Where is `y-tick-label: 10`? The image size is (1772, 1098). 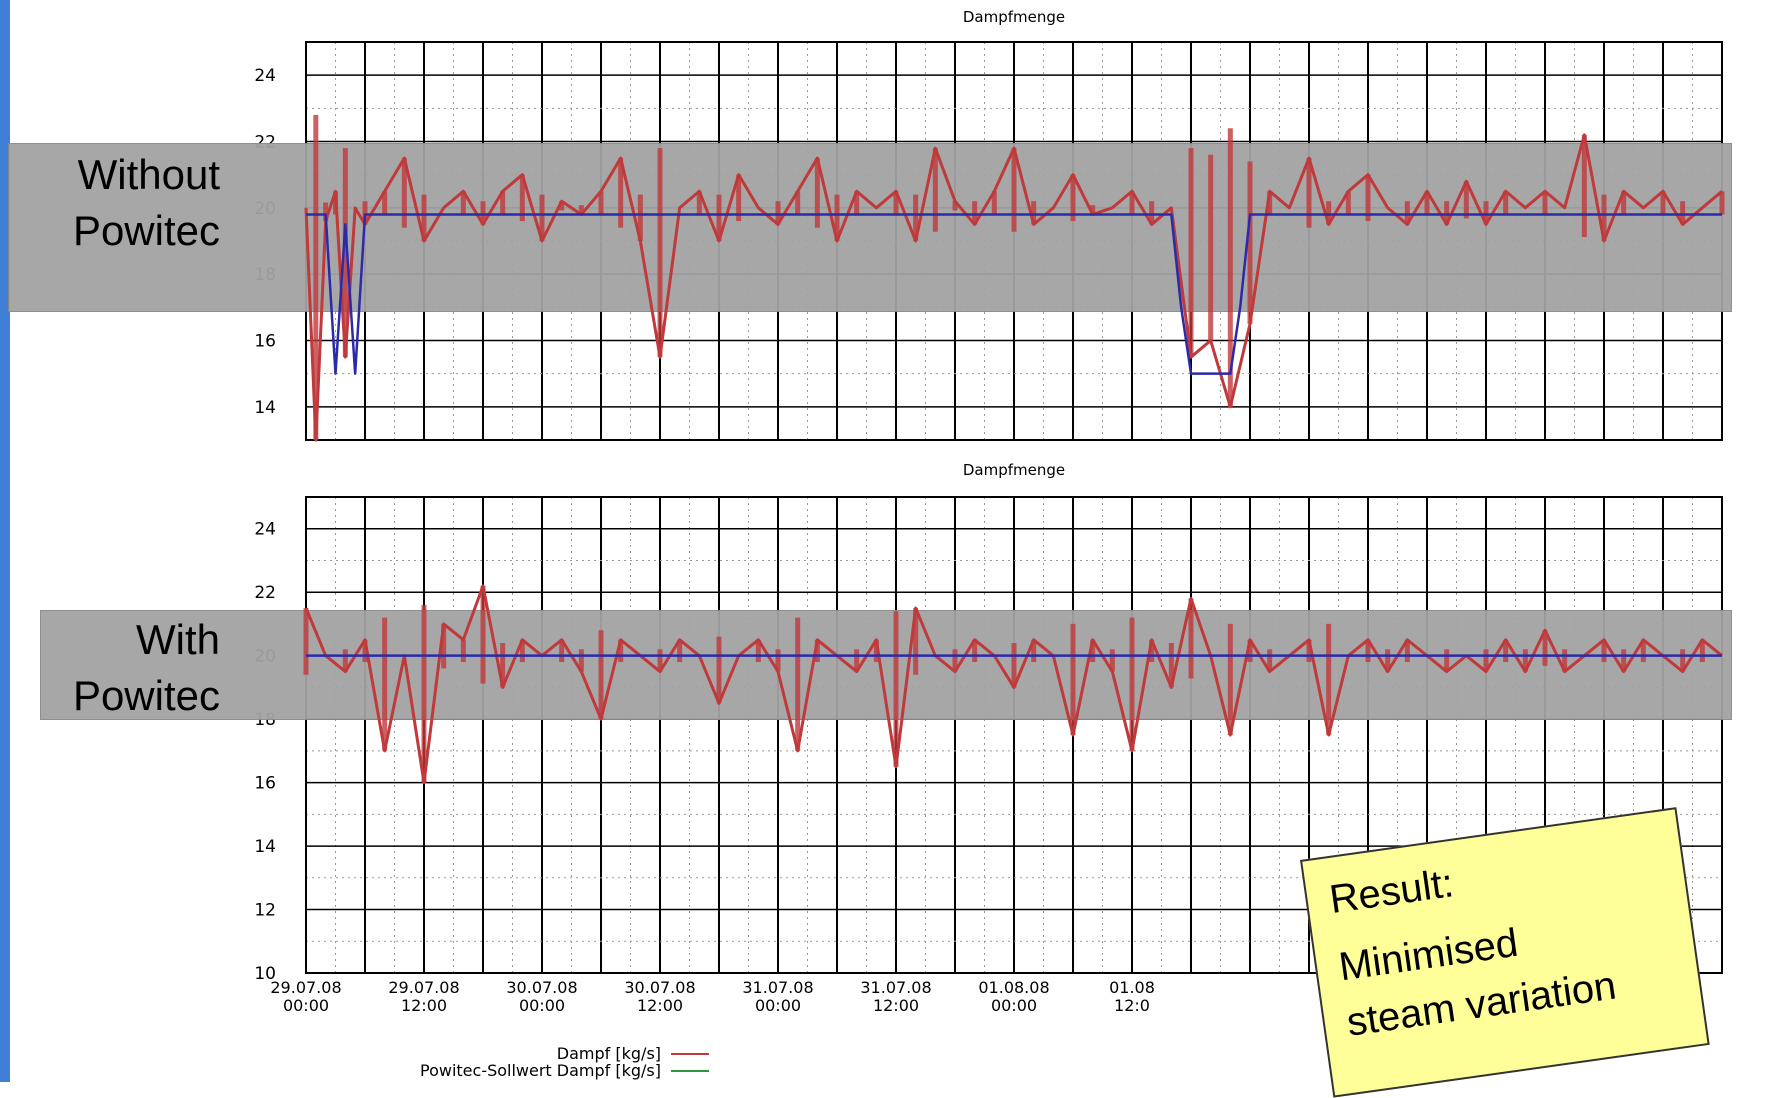
y-tick-label: 10 is located at coordinates (265, 974).